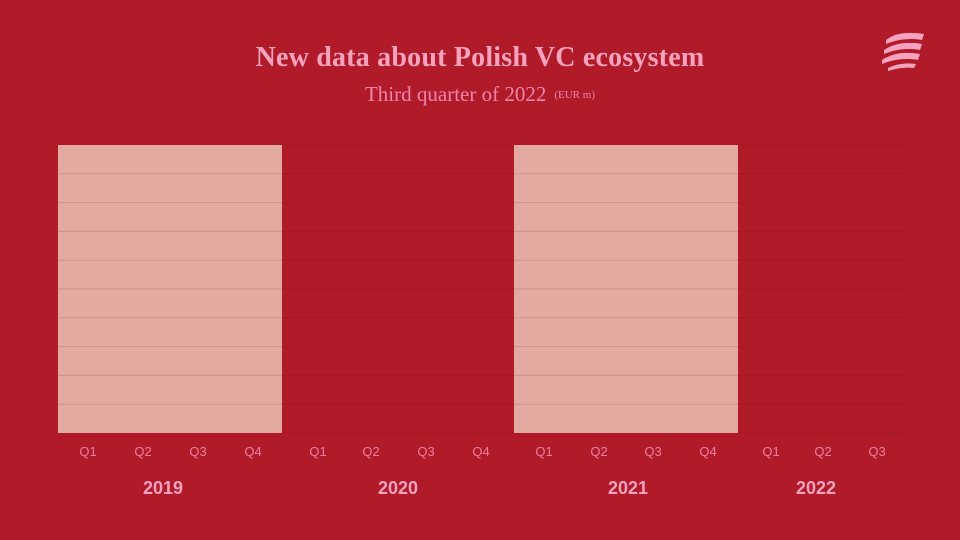  Describe the element at coordinates (398, 488) in the screenshot. I see `year-label-2020: 2020` at that location.